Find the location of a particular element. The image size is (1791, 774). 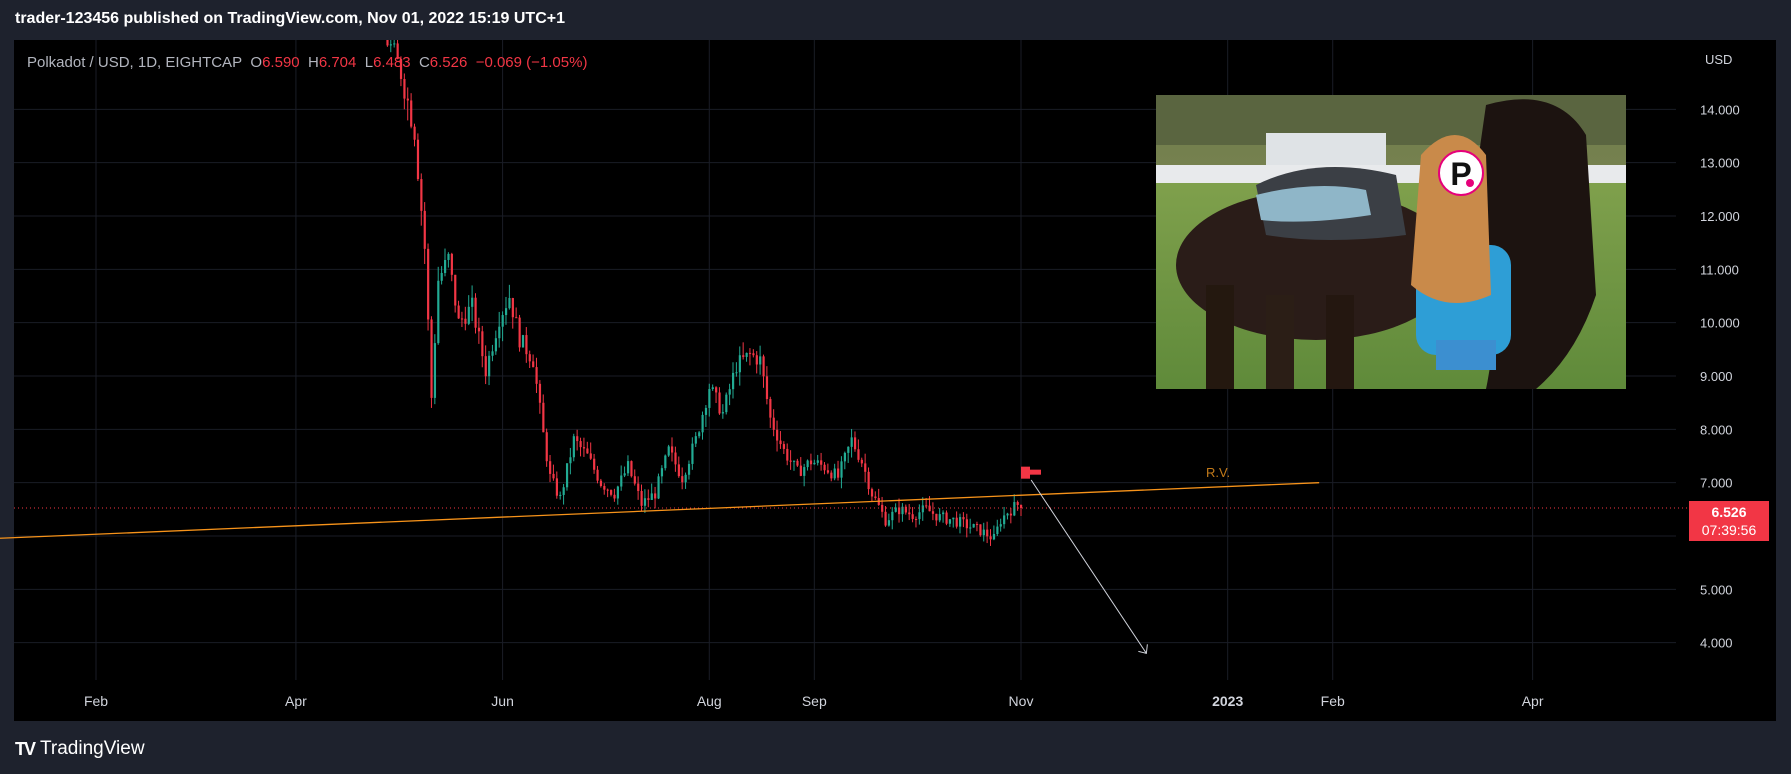

symbol-name: Polkadot / USD, 1D, EIGHTCAP is located at coordinates (135, 62).